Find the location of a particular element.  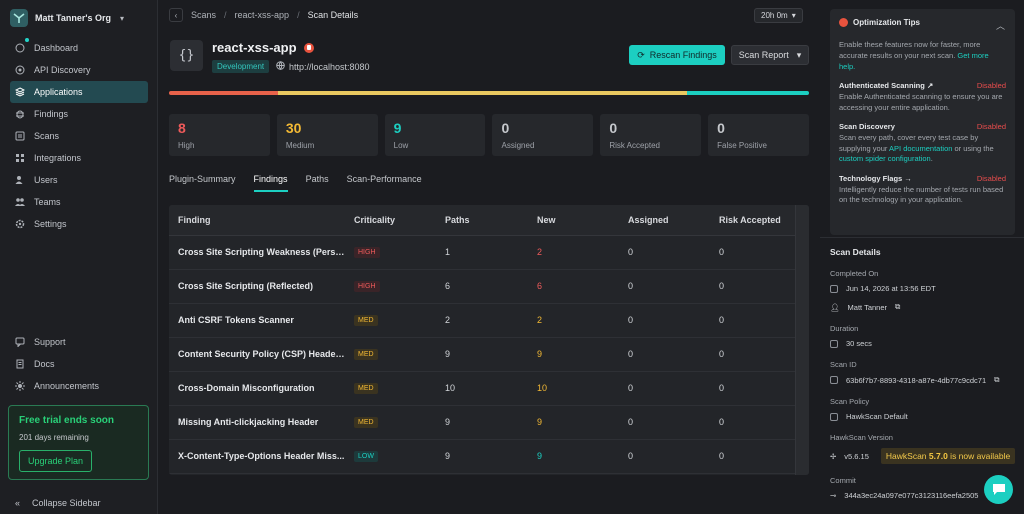

col-paths: Paths is located at coordinates (482, 220).